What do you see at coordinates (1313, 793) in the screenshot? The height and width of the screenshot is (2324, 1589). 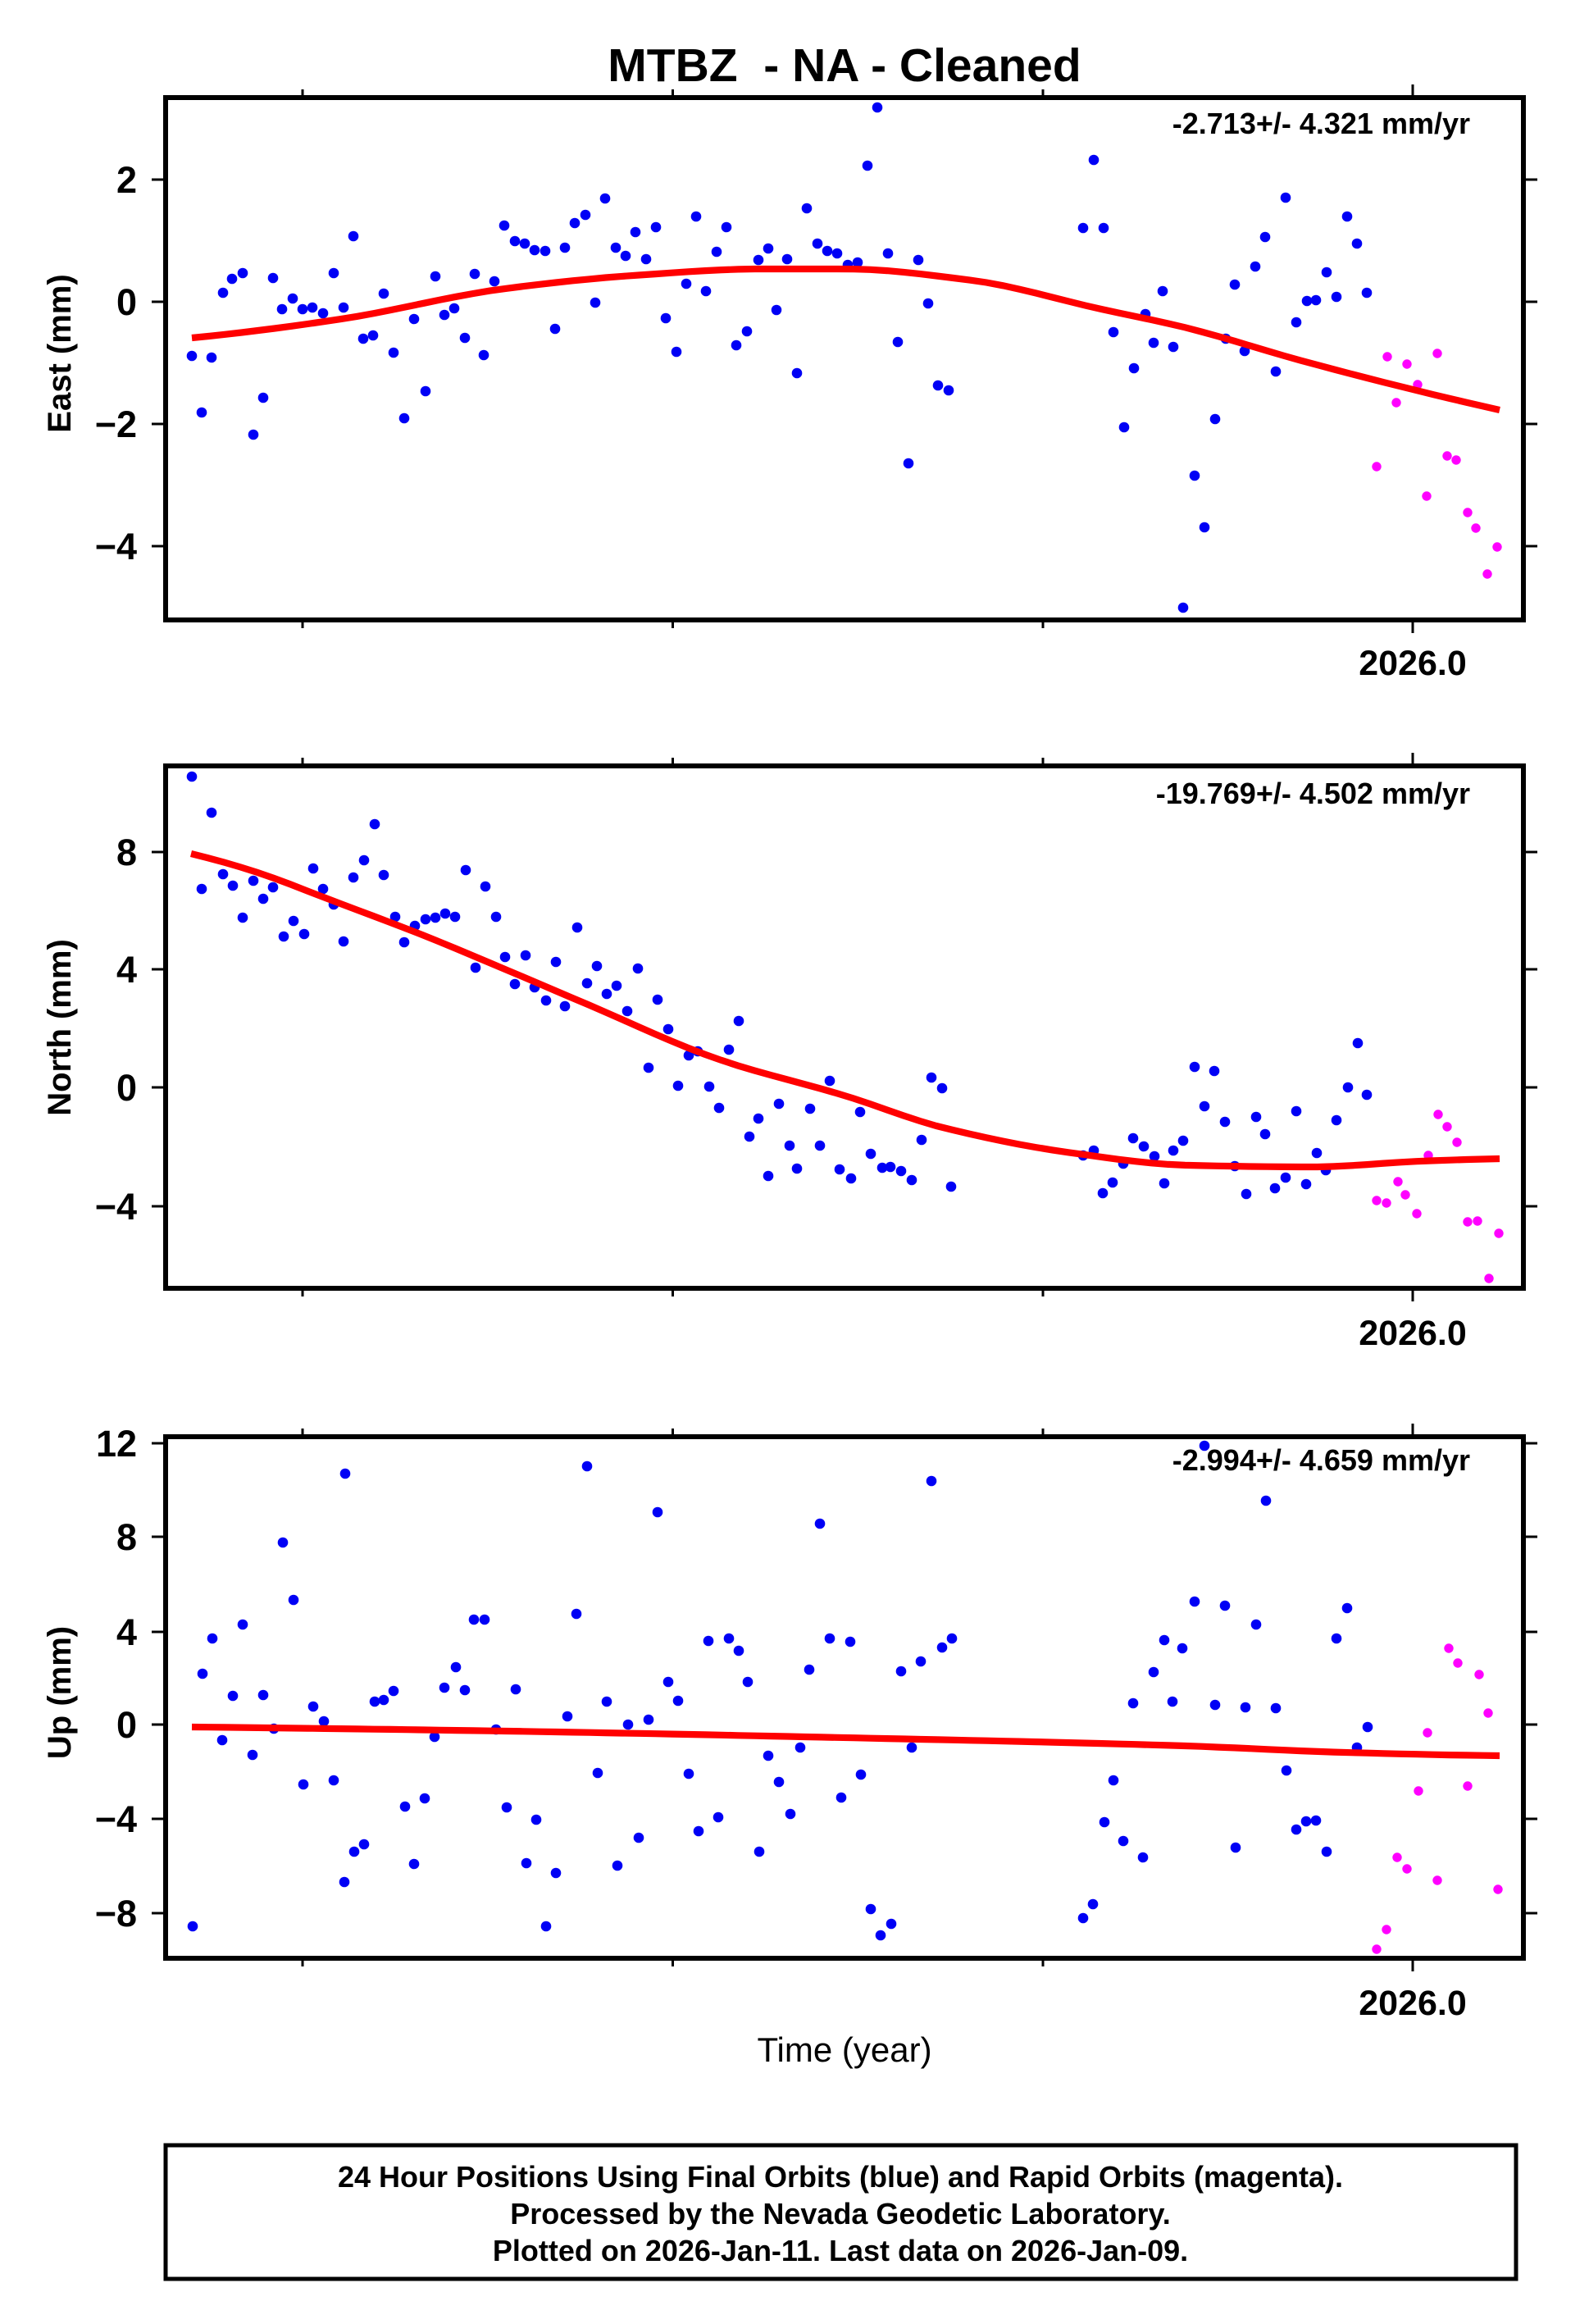 I see `svg-text: -19.769+/- 4.502 mm/yr` at bounding box center [1313, 793].